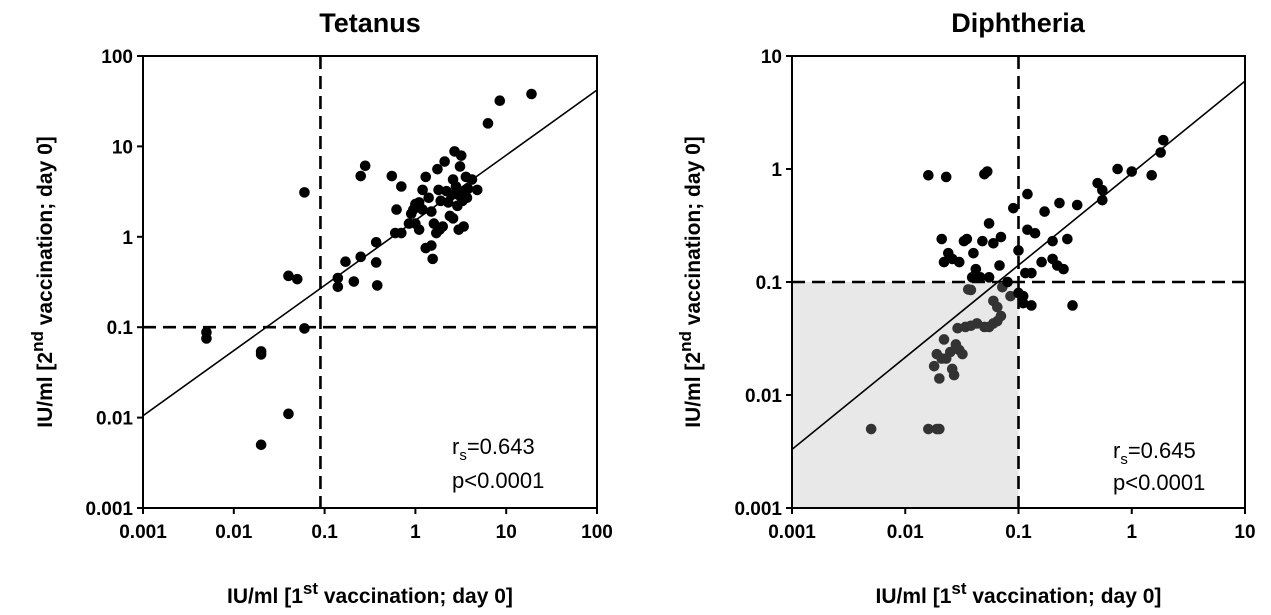  I want to click on diphtheria-x-axis-title-prefix: IU/ml [1, so click(914, 596).